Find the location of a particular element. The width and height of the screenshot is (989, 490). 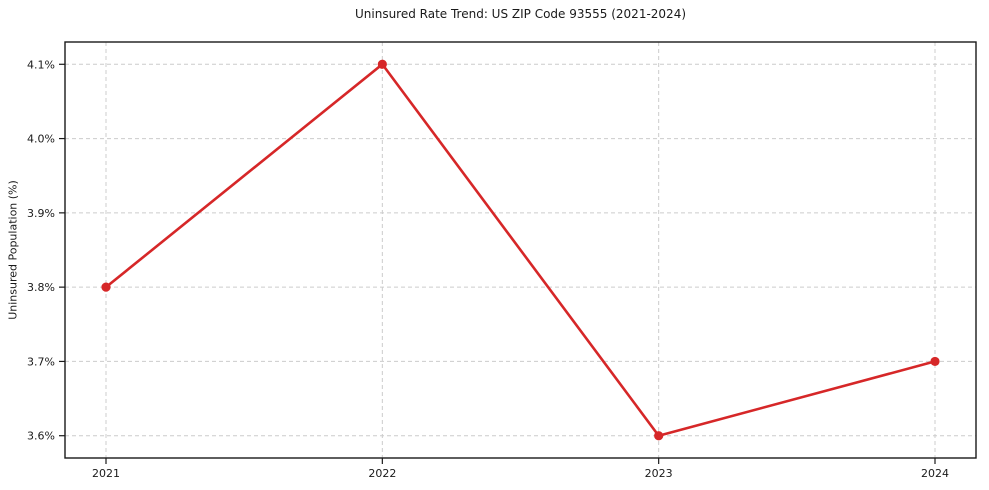

y-tick-label: 3.7% is located at coordinates (41, 361).